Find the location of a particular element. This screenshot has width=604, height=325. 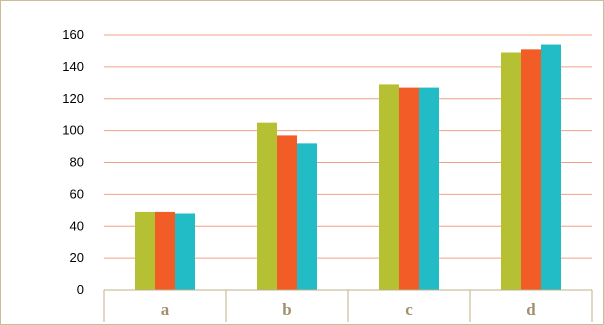

y-tick-label-60: 60 is located at coordinates (77, 193).